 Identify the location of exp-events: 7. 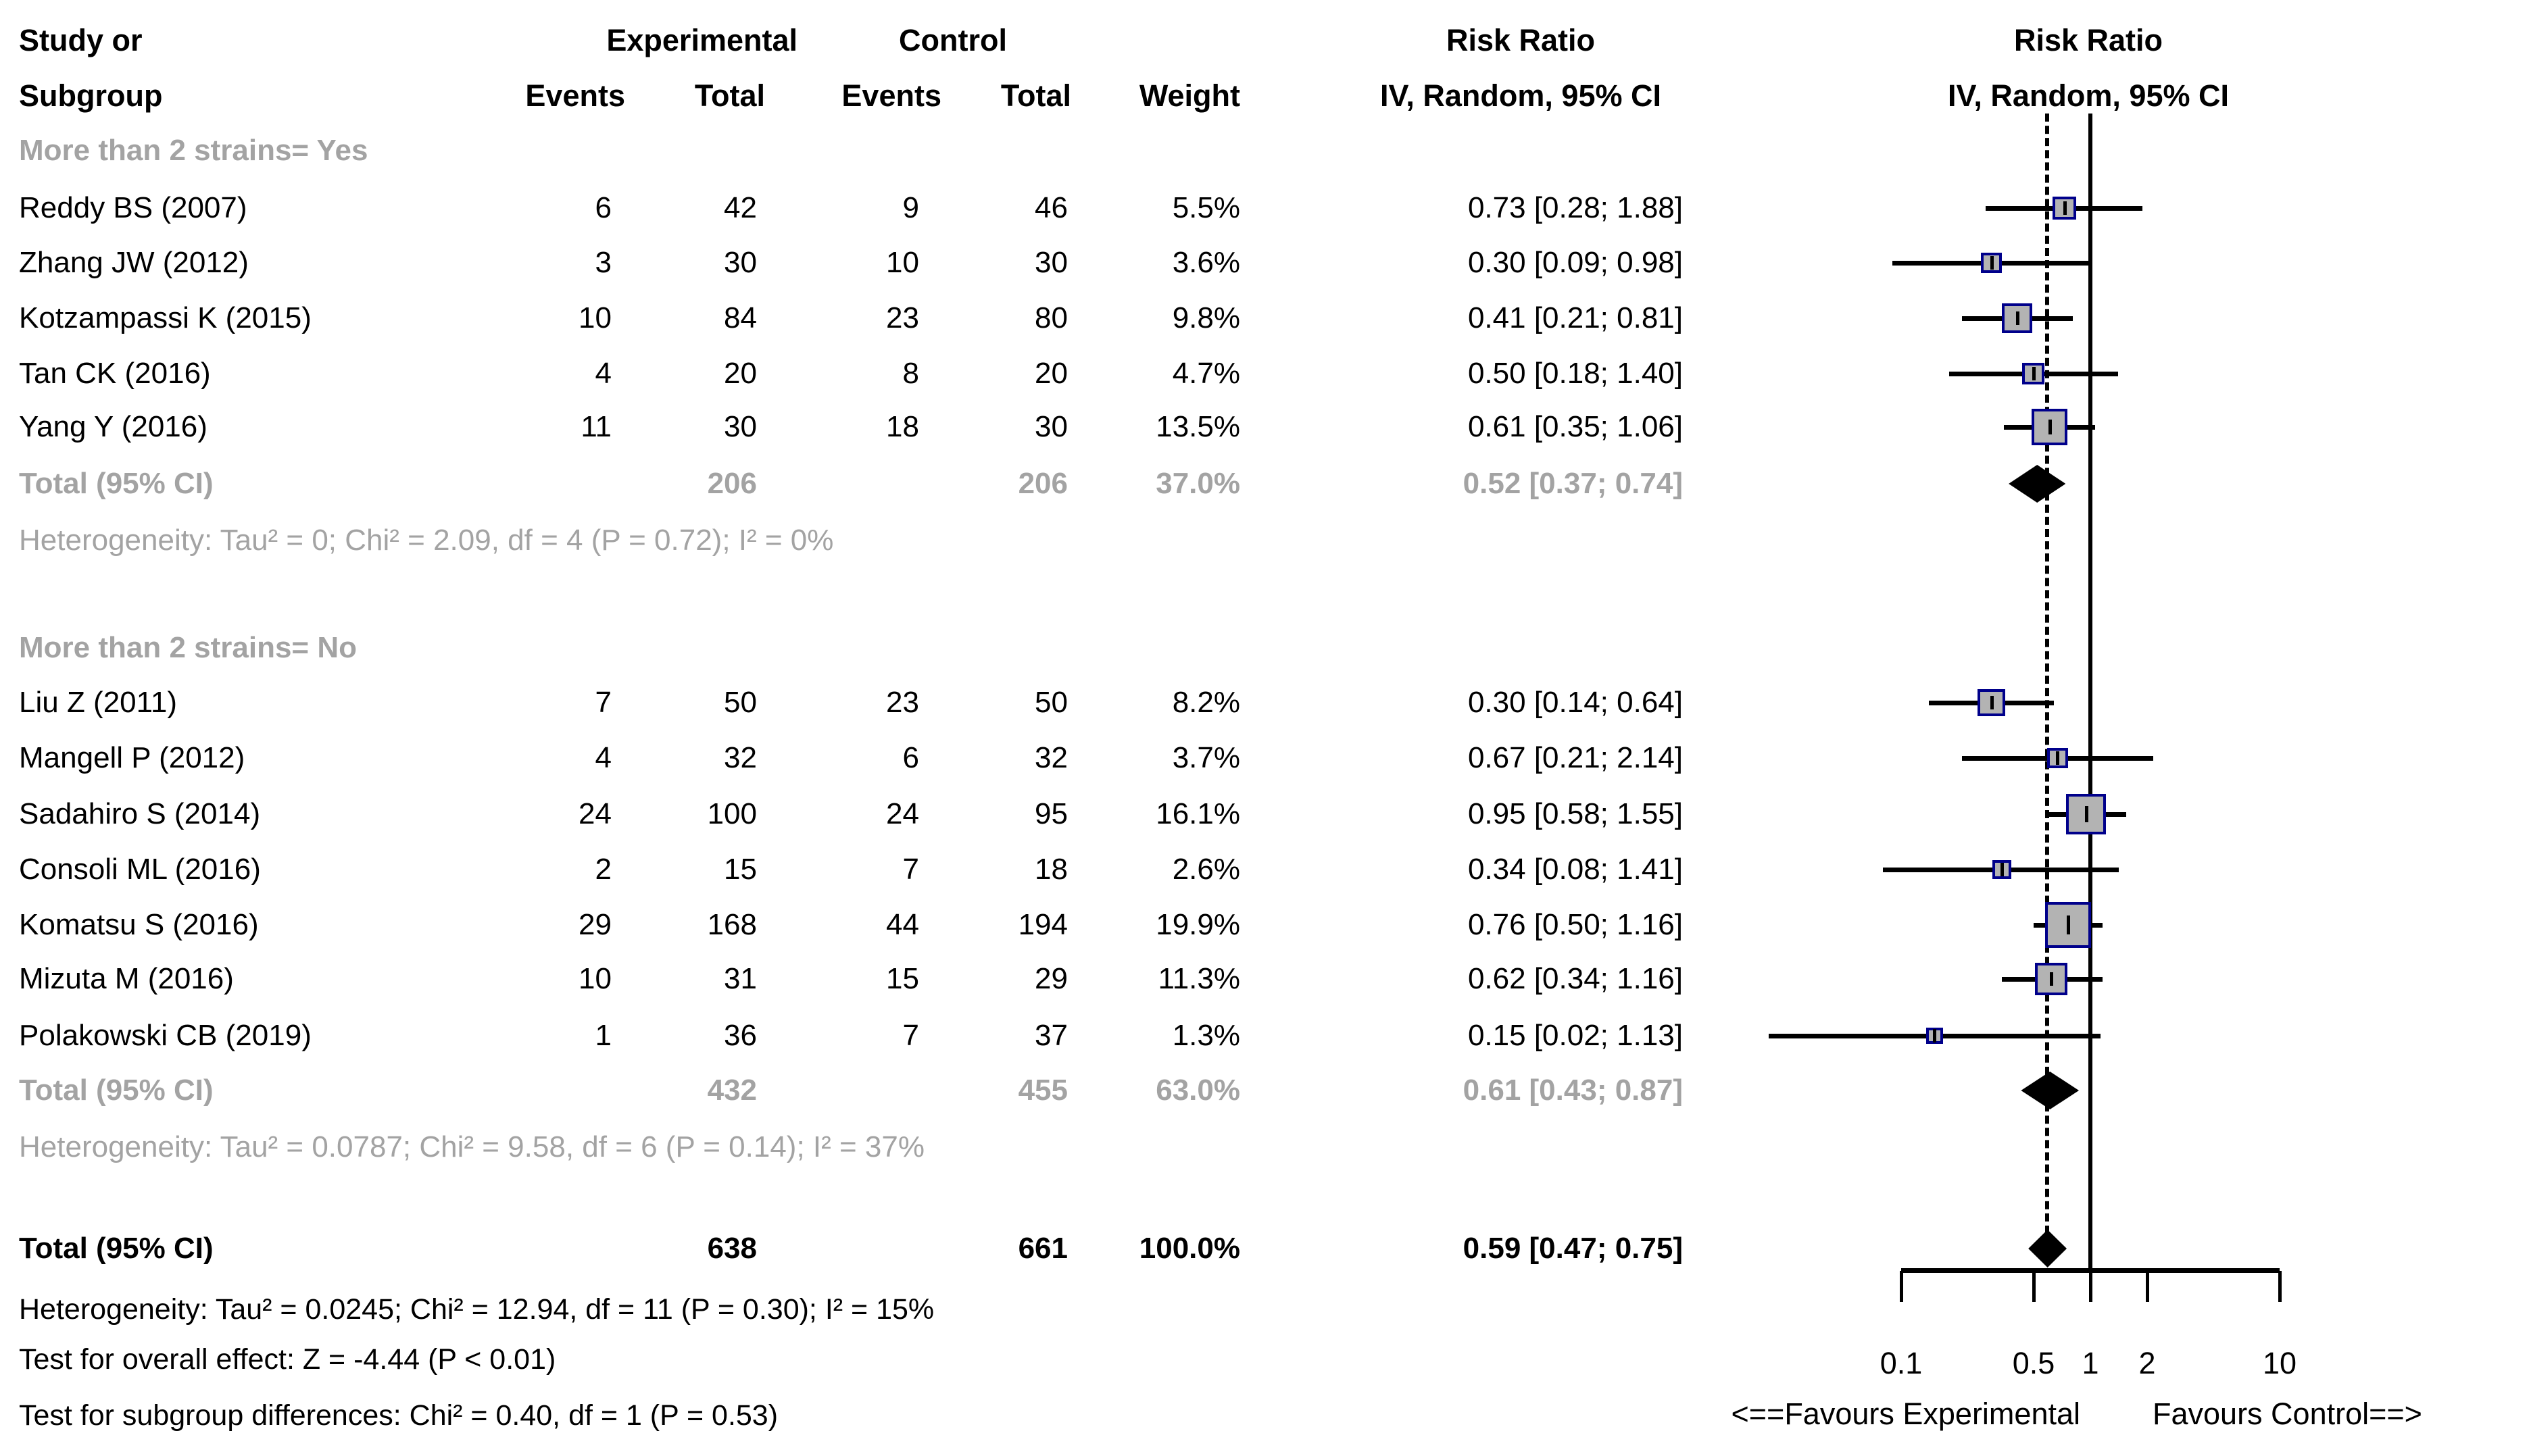
(603, 702).